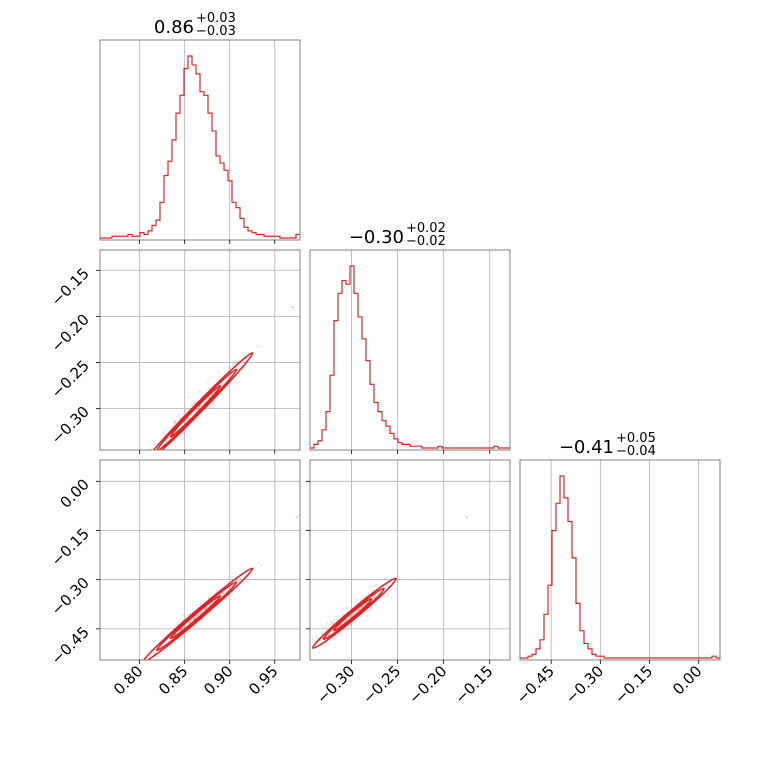 The height and width of the screenshot is (765, 760). Describe the element at coordinates (636, 451) in the screenshot. I see `title-minus: −0.04` at that location.